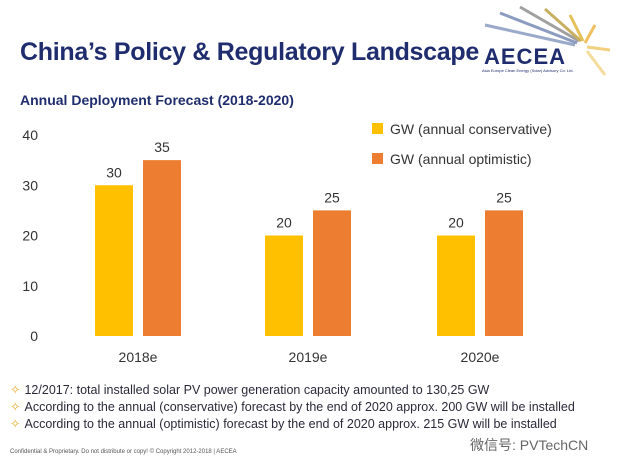 The height and width of the screenshot is (469, 620). Describe the element at coordinates (332, 273) in the screenshot. I see `bar-2019e-optimistic` at that location.